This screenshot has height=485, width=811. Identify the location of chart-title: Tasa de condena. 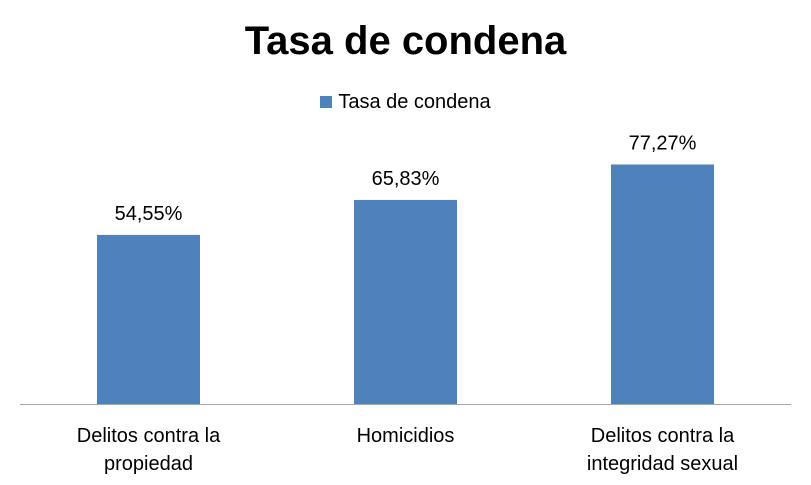
(405, 41).